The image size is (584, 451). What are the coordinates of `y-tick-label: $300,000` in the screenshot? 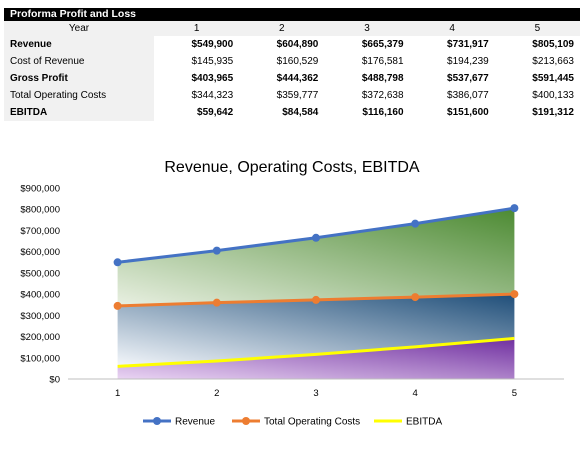 It's located at (40, 316).